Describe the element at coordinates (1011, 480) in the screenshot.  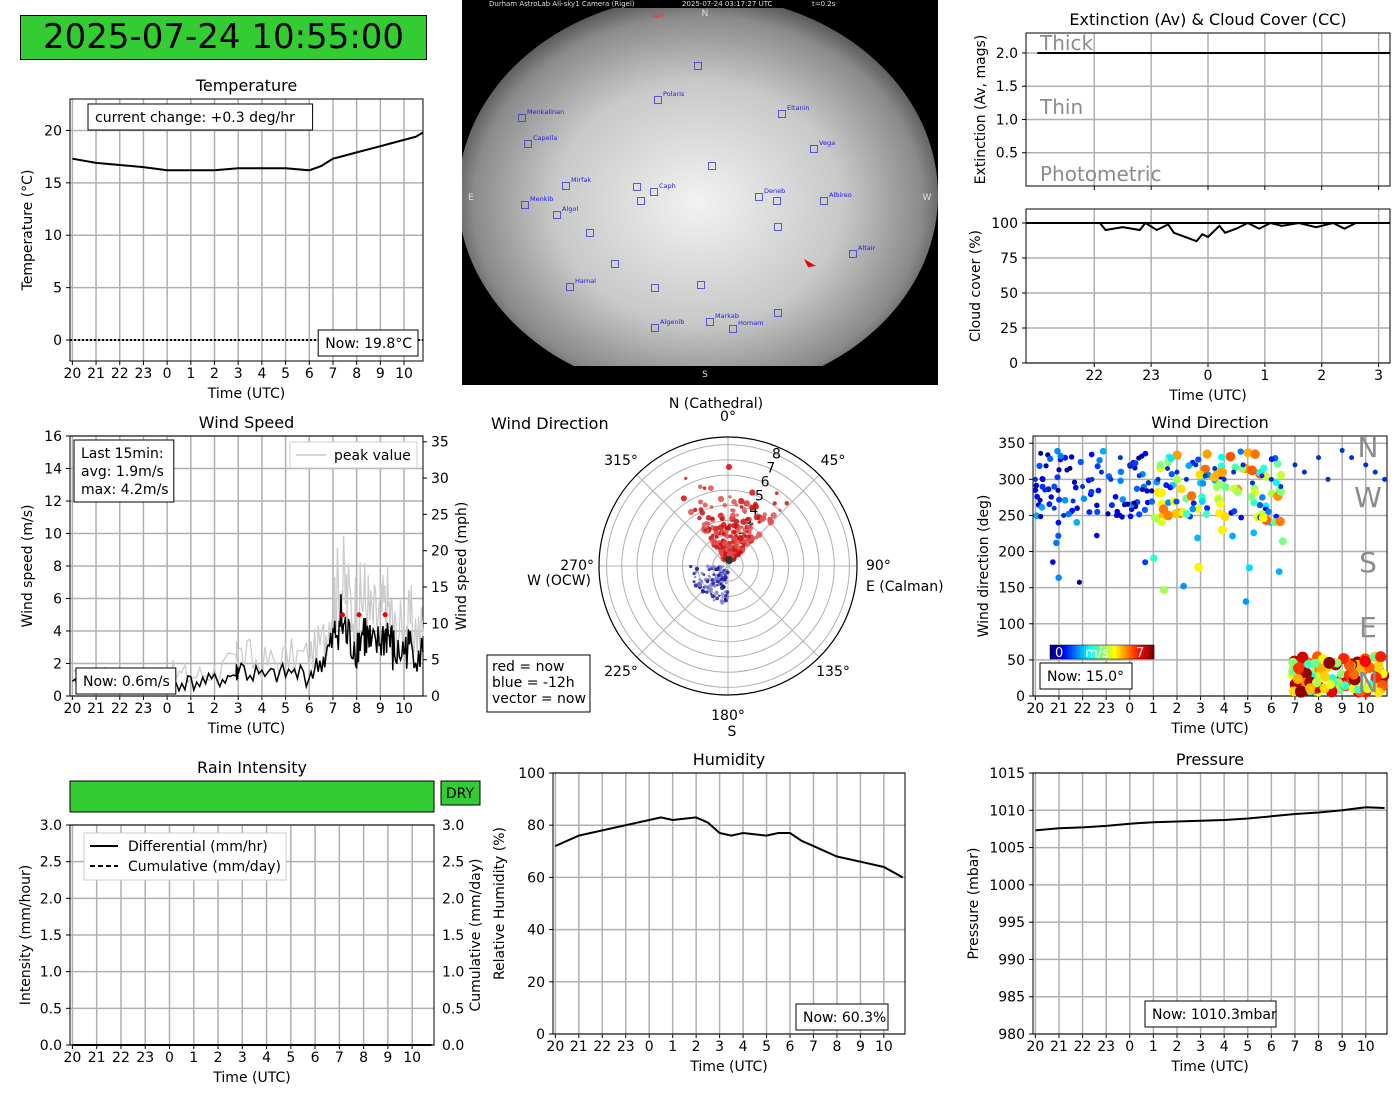
I see `y-tick-label: 300` at that location.